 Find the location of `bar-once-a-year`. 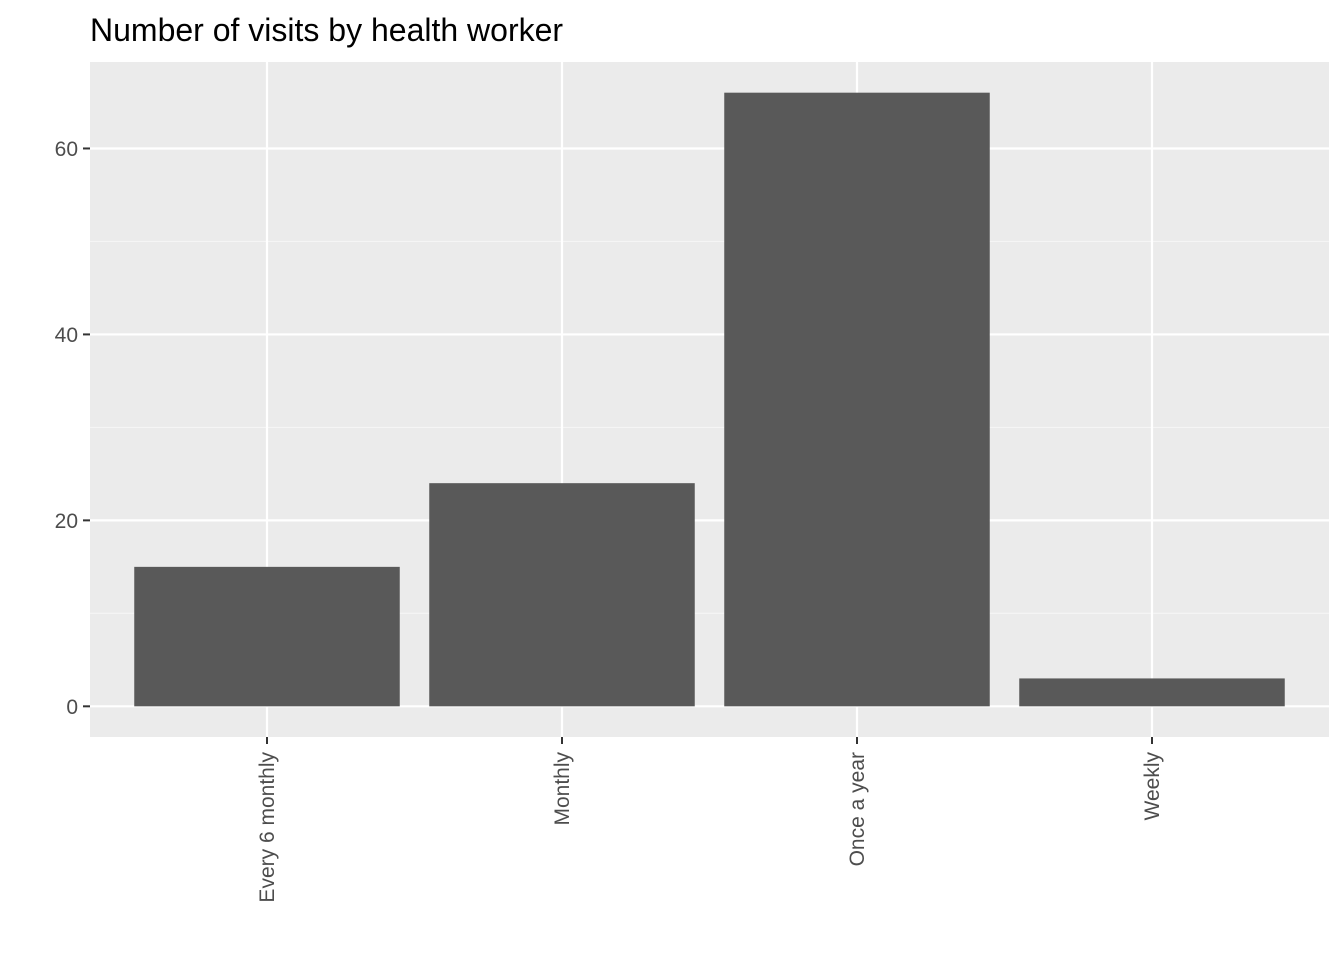

bar-once-a-year is located at coordinates (857, 399).